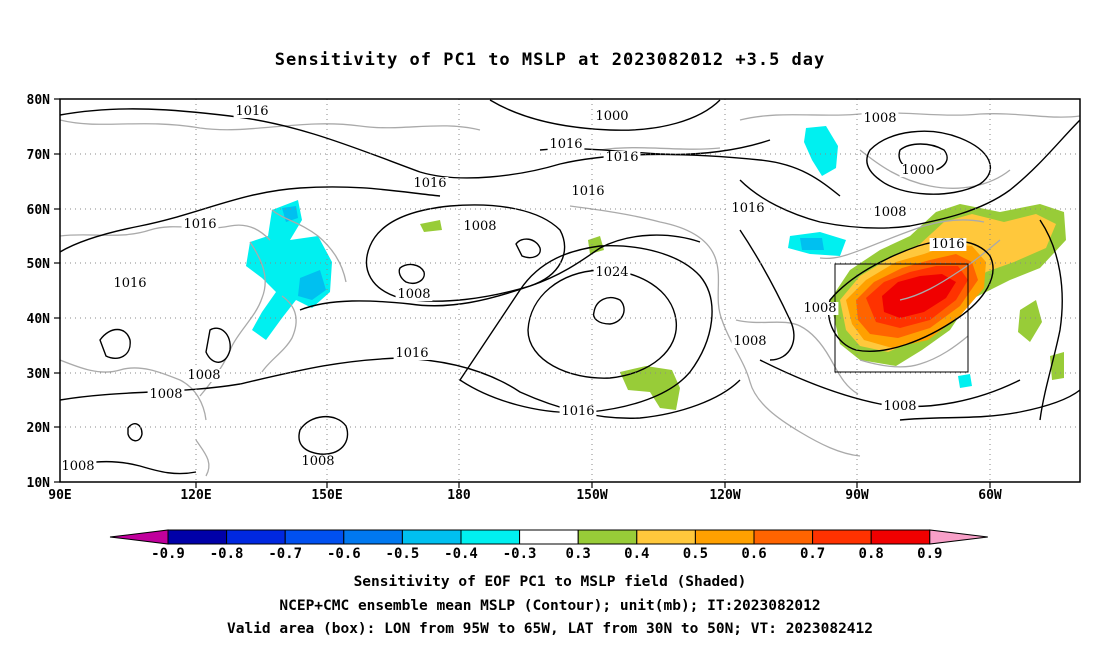 The width and height of the screenshot is (1100, 650). What do you see at coordinates (857, 495) in the screenshot?
I see `lon-label: 90W` at bounding box center [857, 495].